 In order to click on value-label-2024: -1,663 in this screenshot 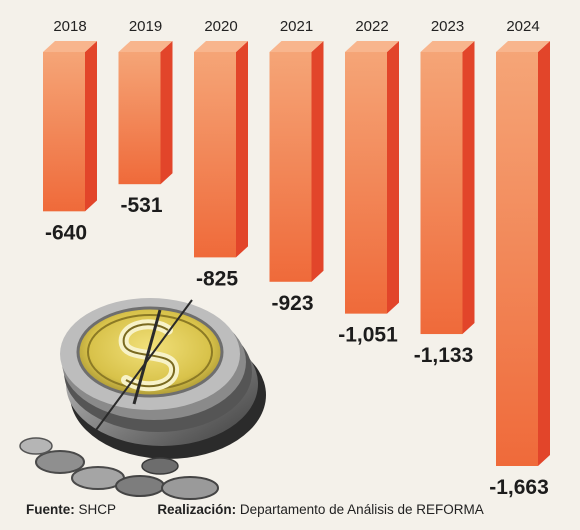, I will do `click(519, 487)`.